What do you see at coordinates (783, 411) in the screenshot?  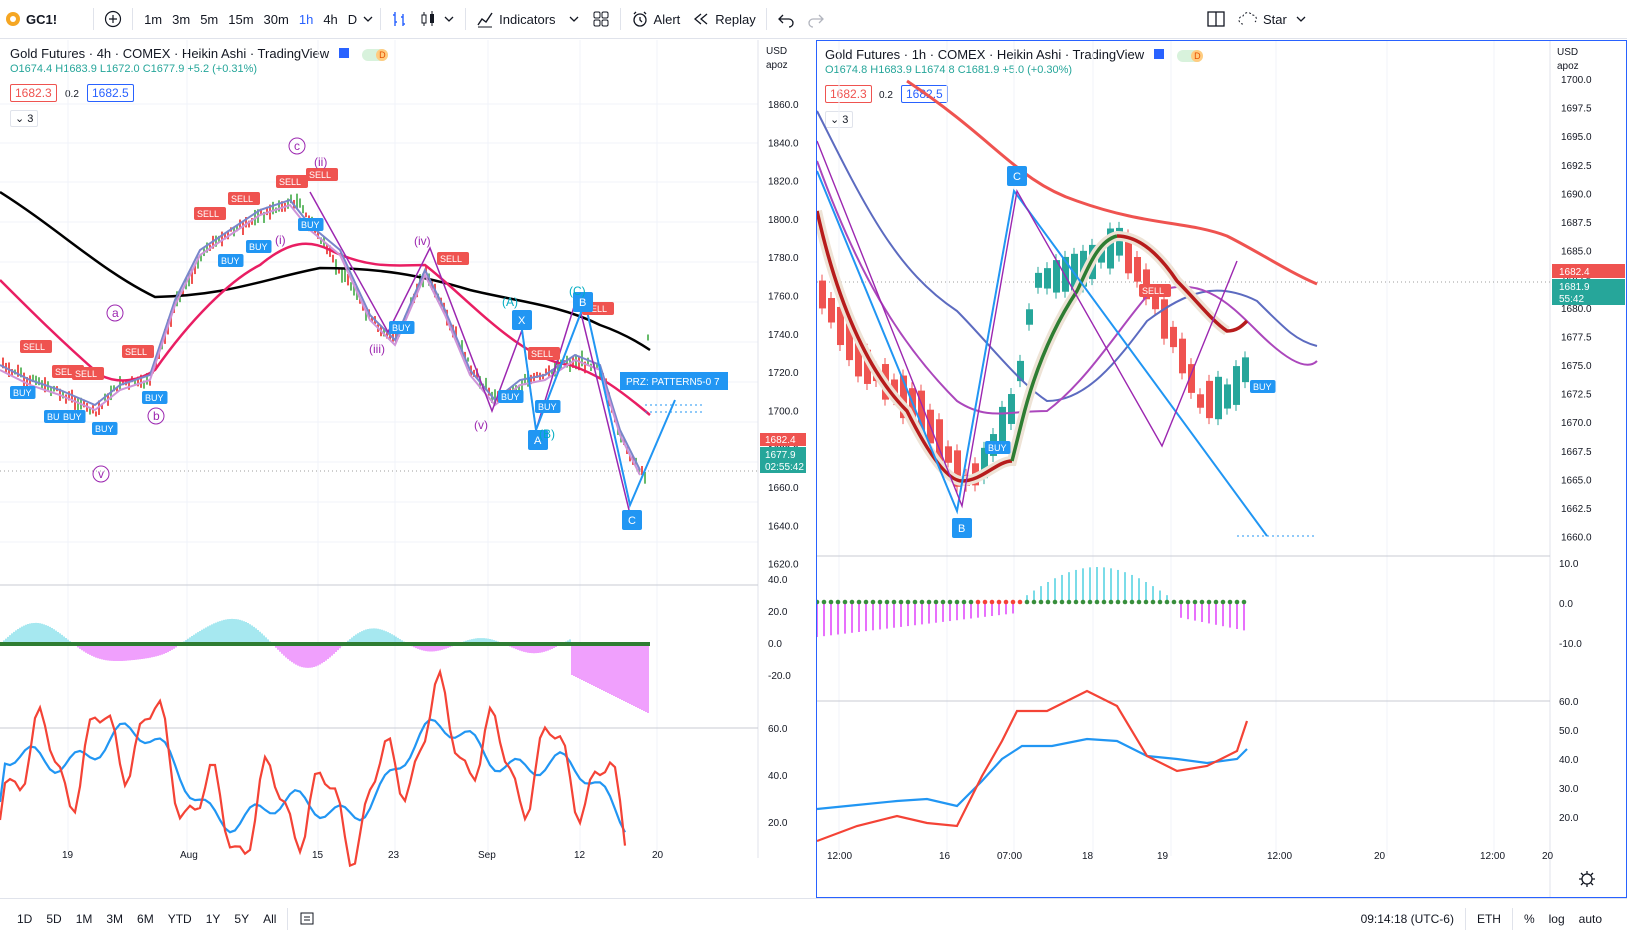 I see `left-price-tick: 1700.0` at bounding box center [783, 411].